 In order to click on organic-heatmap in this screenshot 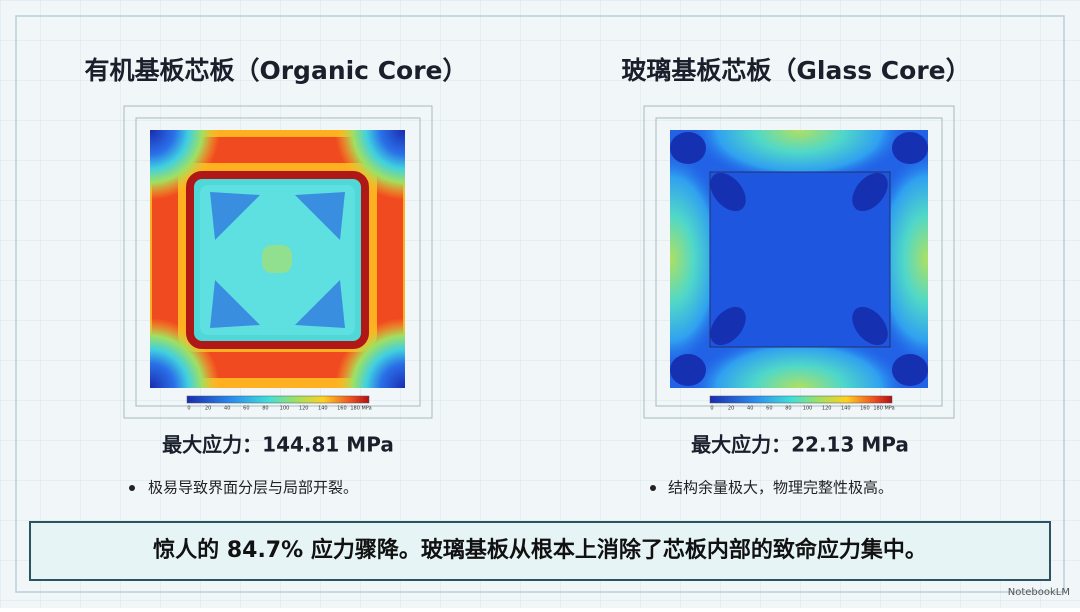, I will do `click(277, 259)`.